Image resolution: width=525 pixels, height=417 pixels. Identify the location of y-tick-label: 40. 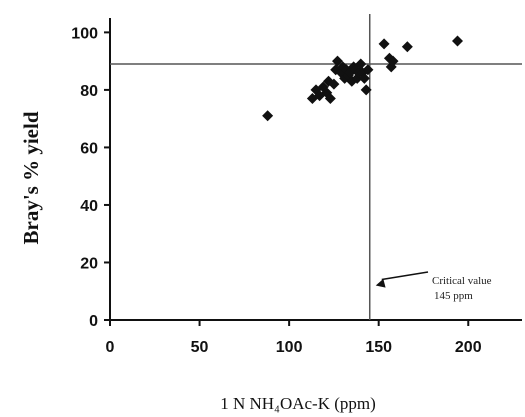
(89, 206).